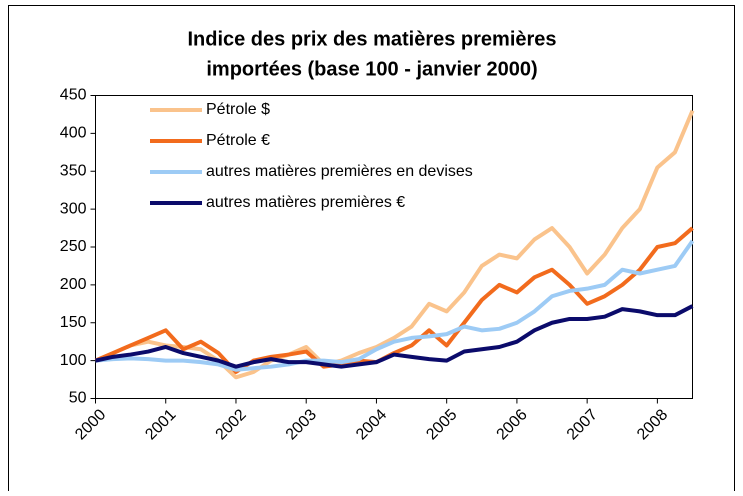 The image size is (743, 496). Describe the element at coordinates (301, 424) in the screenshot. I see `x-tick-label: 2003` at that location.